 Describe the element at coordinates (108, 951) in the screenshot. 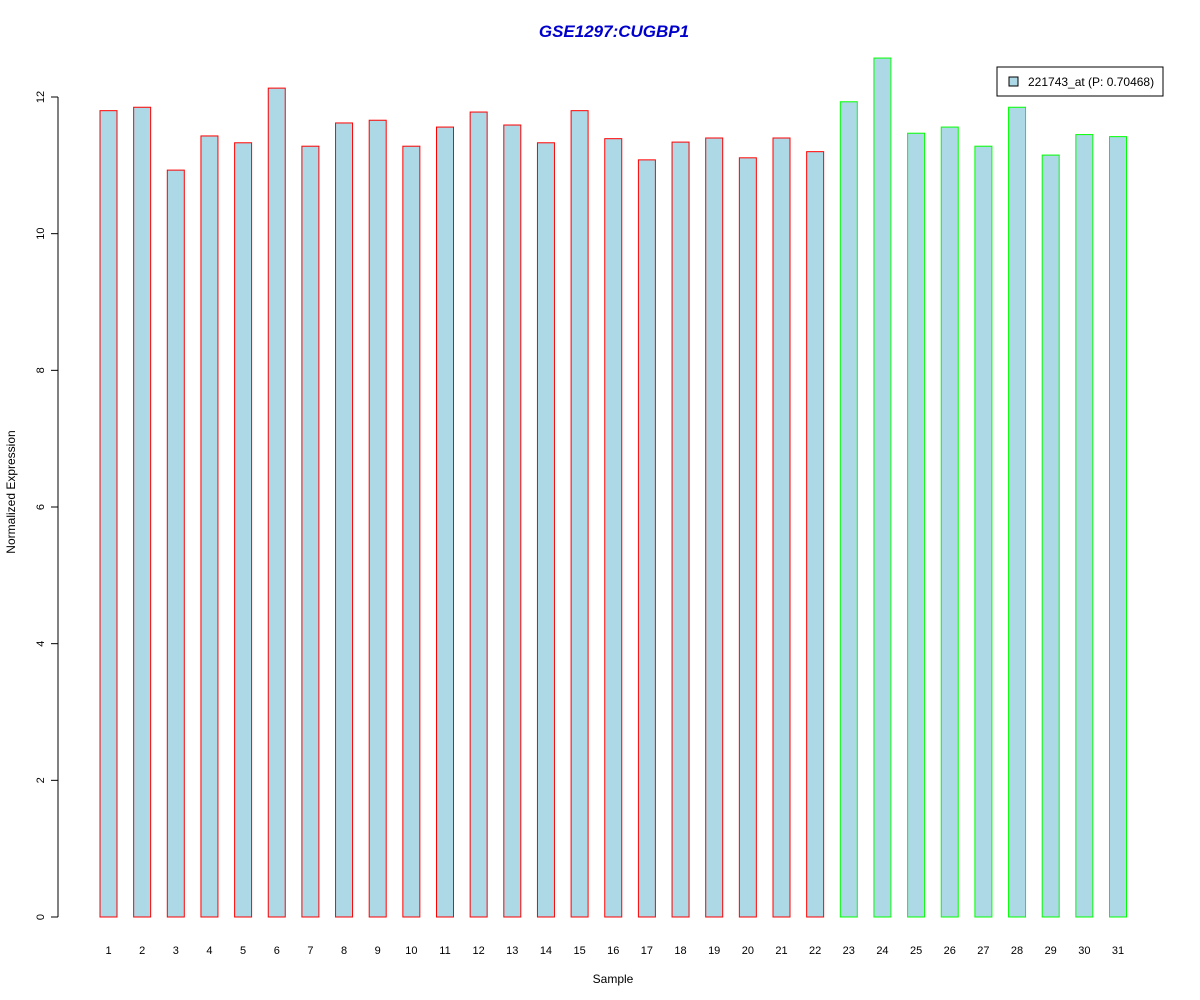

I see `x-tick-label: 1` at that location.